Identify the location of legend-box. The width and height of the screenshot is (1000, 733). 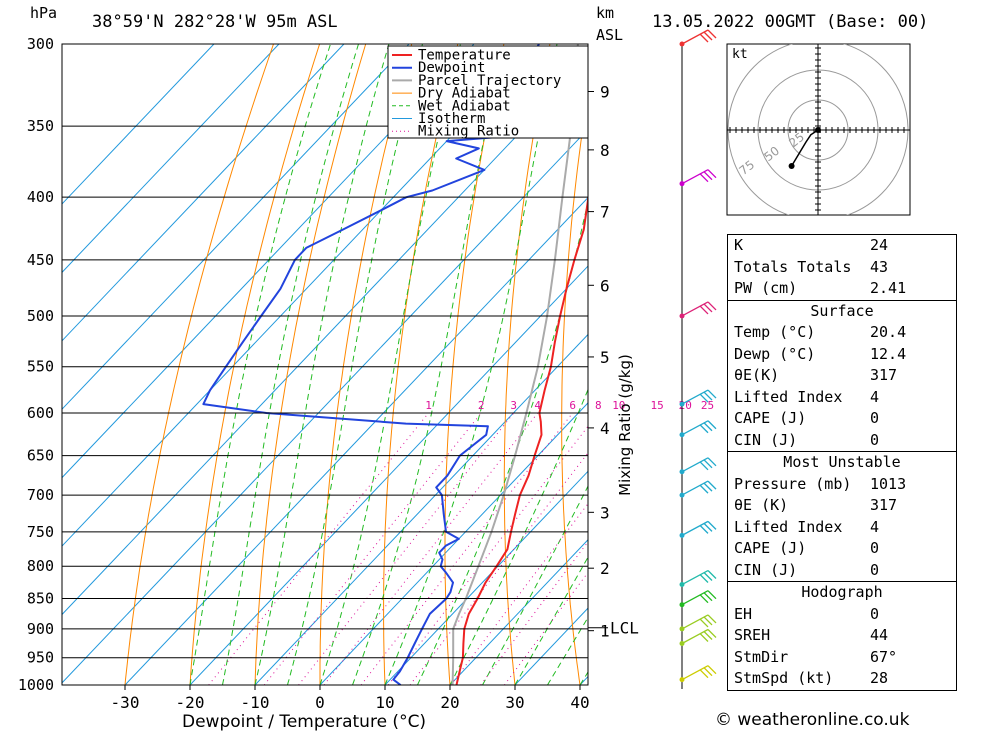
(488, 92).